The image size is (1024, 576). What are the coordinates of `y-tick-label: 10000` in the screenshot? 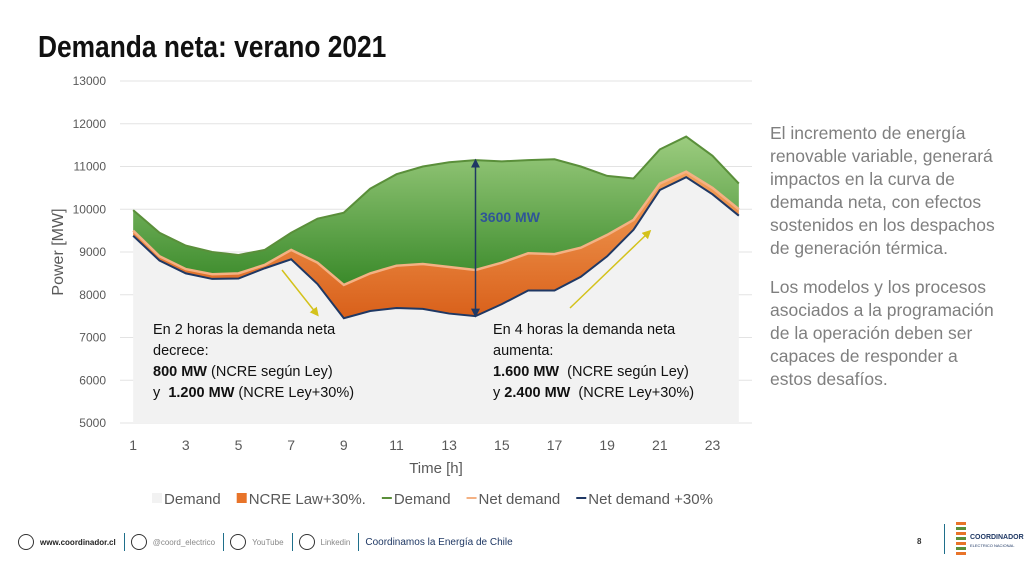 It's located at (90, 209).